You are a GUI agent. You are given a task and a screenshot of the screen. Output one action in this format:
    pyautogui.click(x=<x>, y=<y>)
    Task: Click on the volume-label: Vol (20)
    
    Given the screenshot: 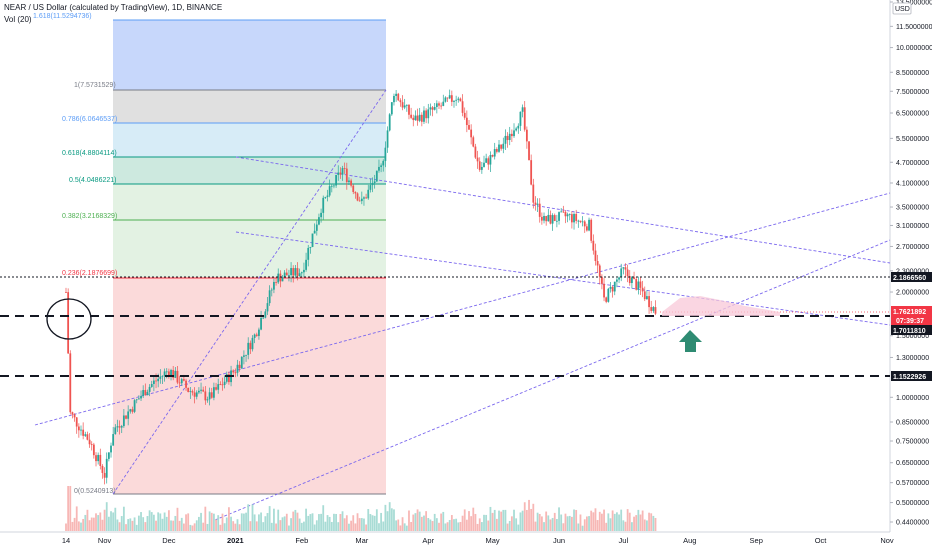 What is the action you would take?
    pyautogui.click(x=18, y=19)
    